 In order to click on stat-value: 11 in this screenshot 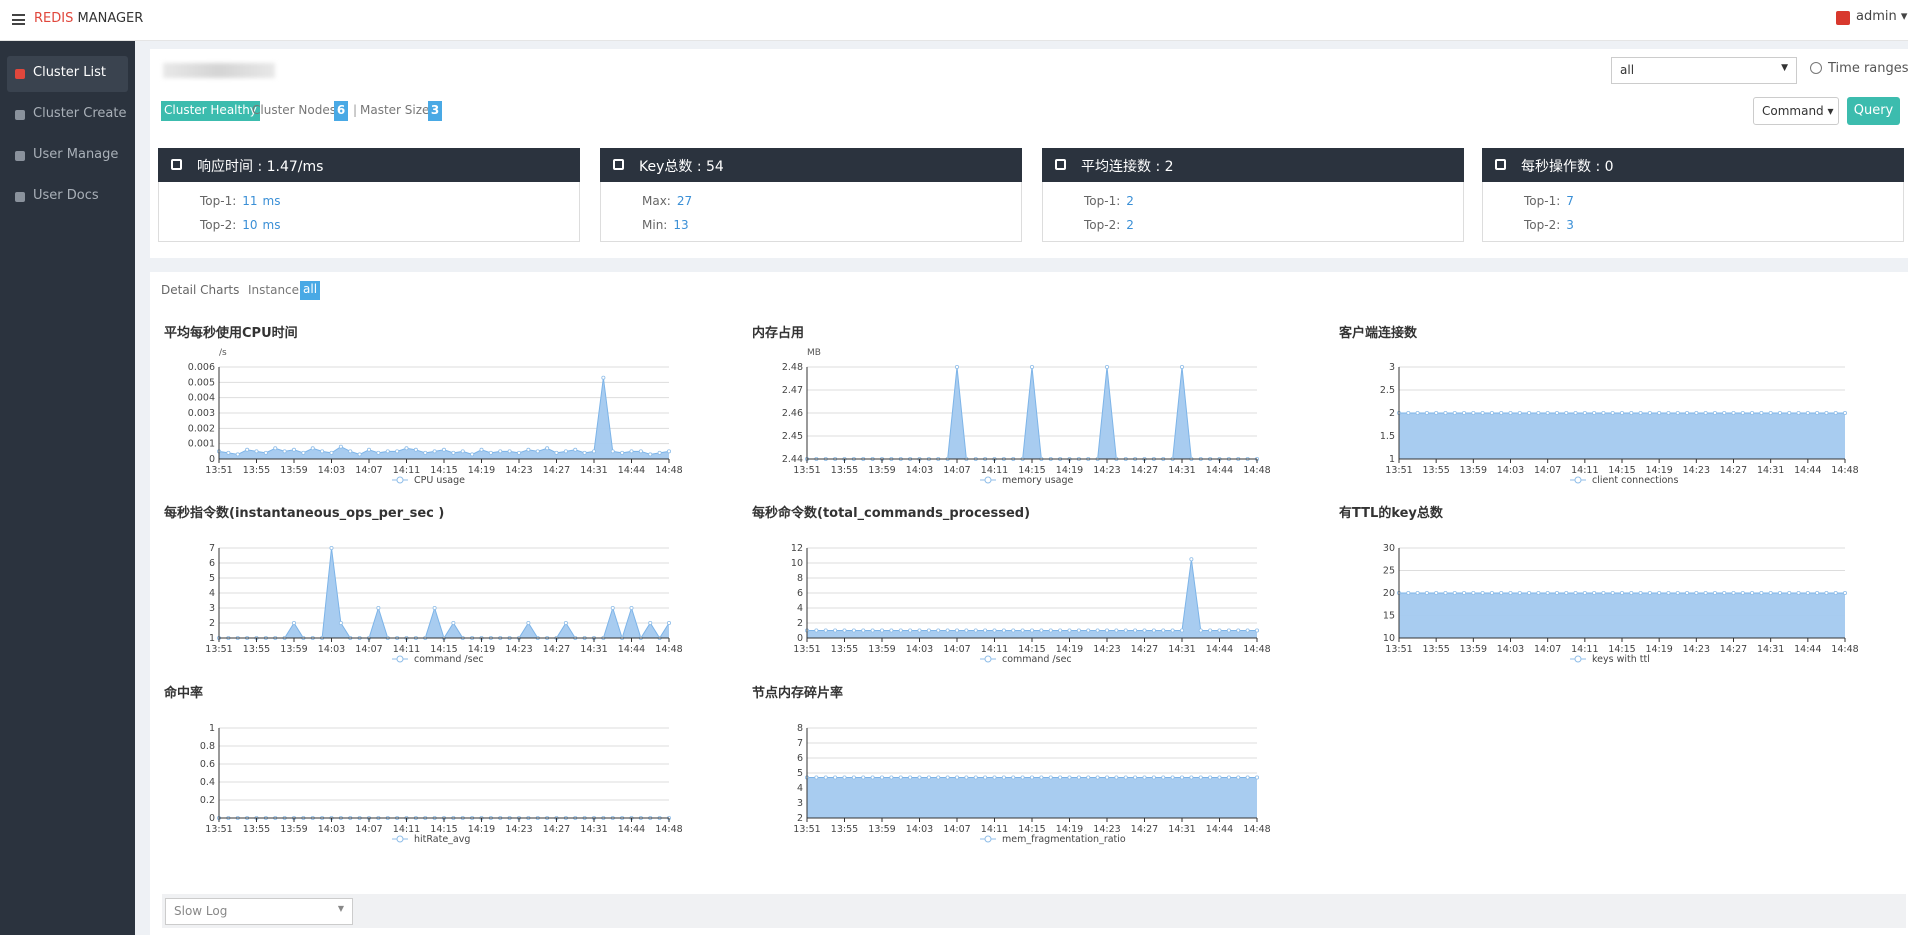, I will do `click(250, 201)`.